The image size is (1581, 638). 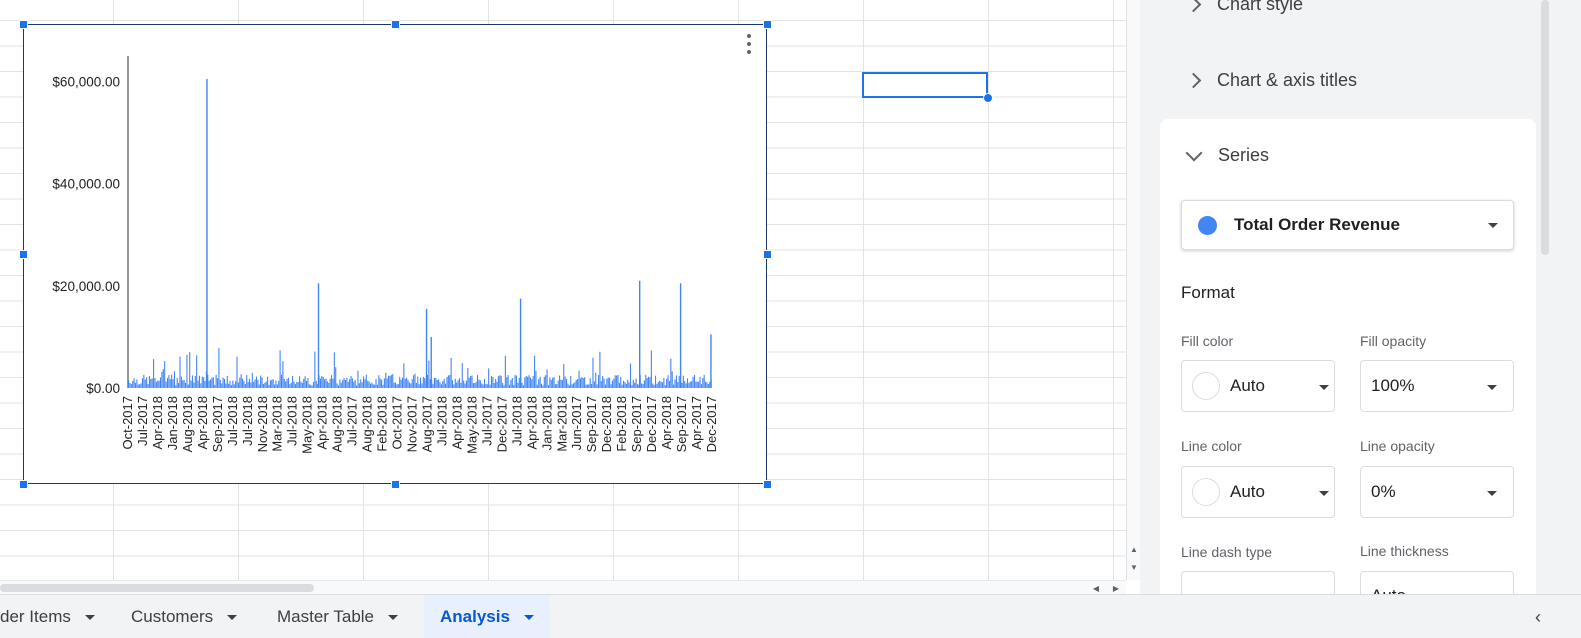 I want to click on line-thickness-dropdown: Auto, so click(x=1437, y=582).